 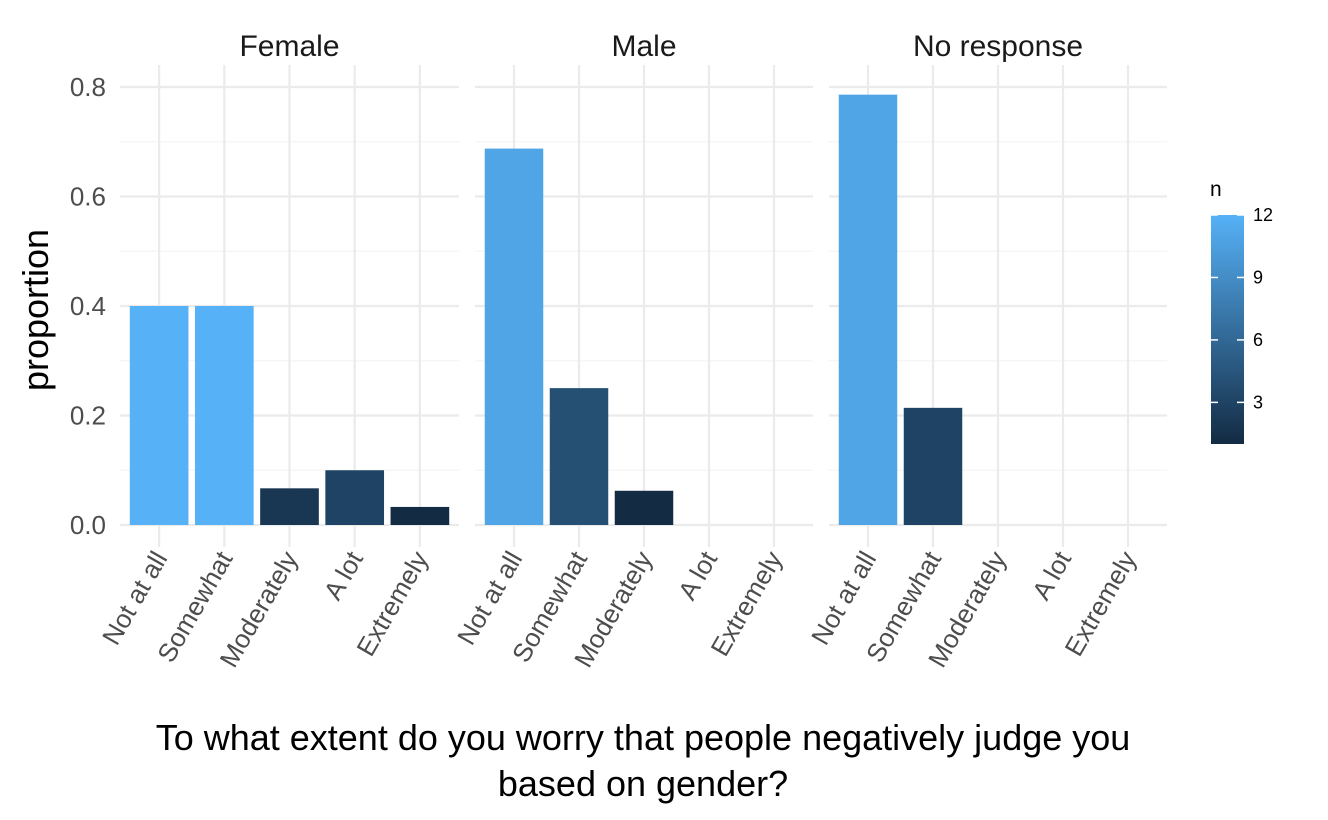 I want to click on facet-label: Female, so click(x=289, y=46).